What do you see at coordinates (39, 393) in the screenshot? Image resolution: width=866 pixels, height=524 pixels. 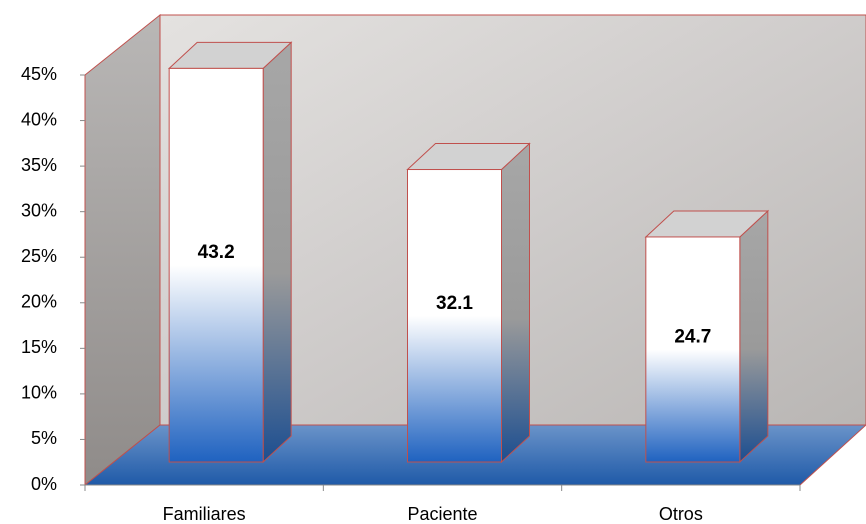 I see `y-tick-label: 10%` at bounding box center [39, 393].